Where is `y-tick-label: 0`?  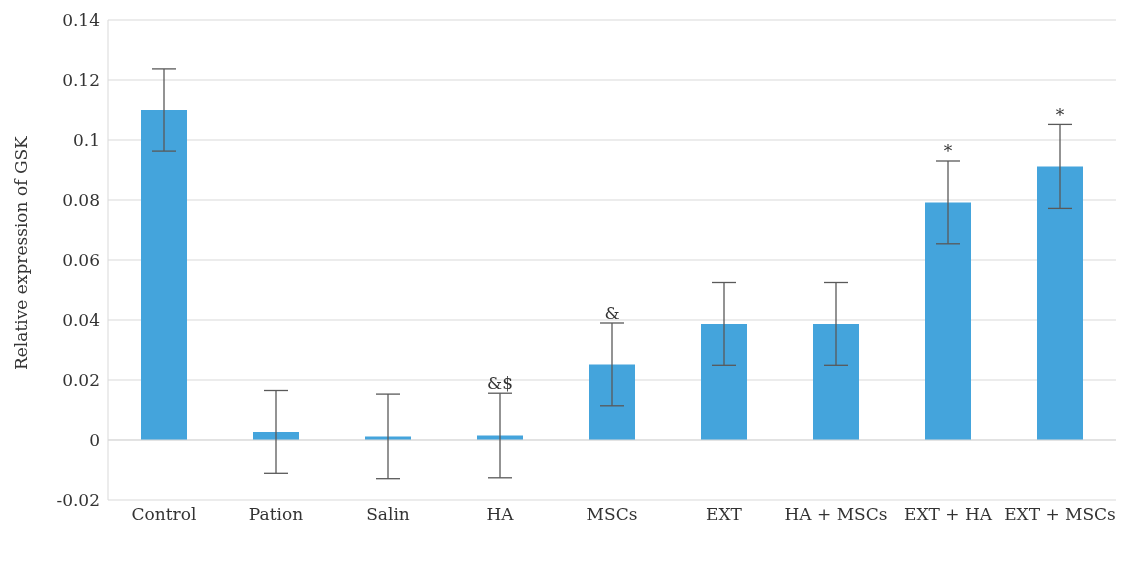
y-tick-label: 0 is located at coordinates (94, 440).